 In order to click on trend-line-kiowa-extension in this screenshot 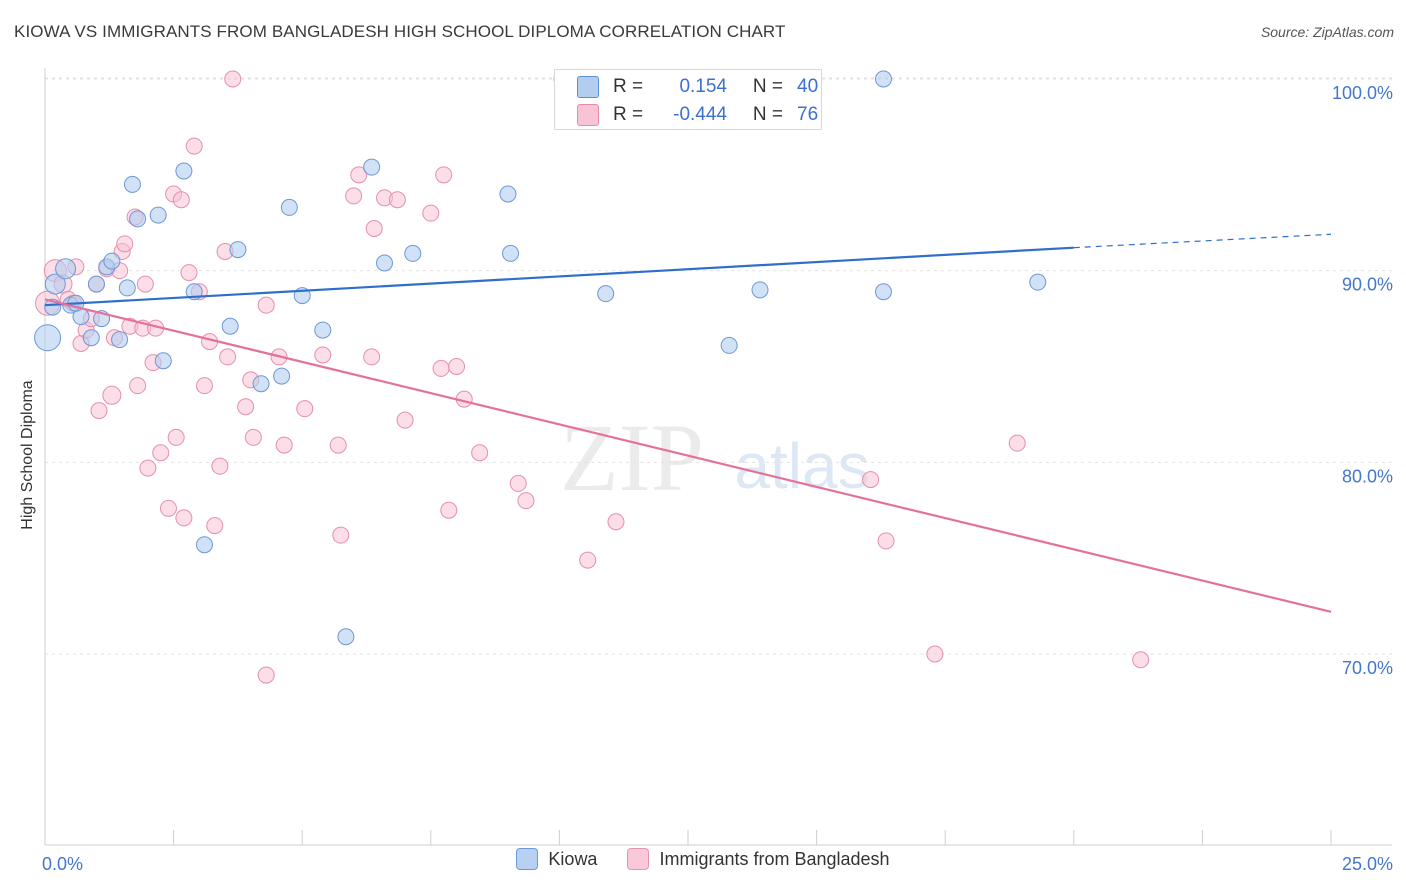, I will do `click(1202, 241)`.